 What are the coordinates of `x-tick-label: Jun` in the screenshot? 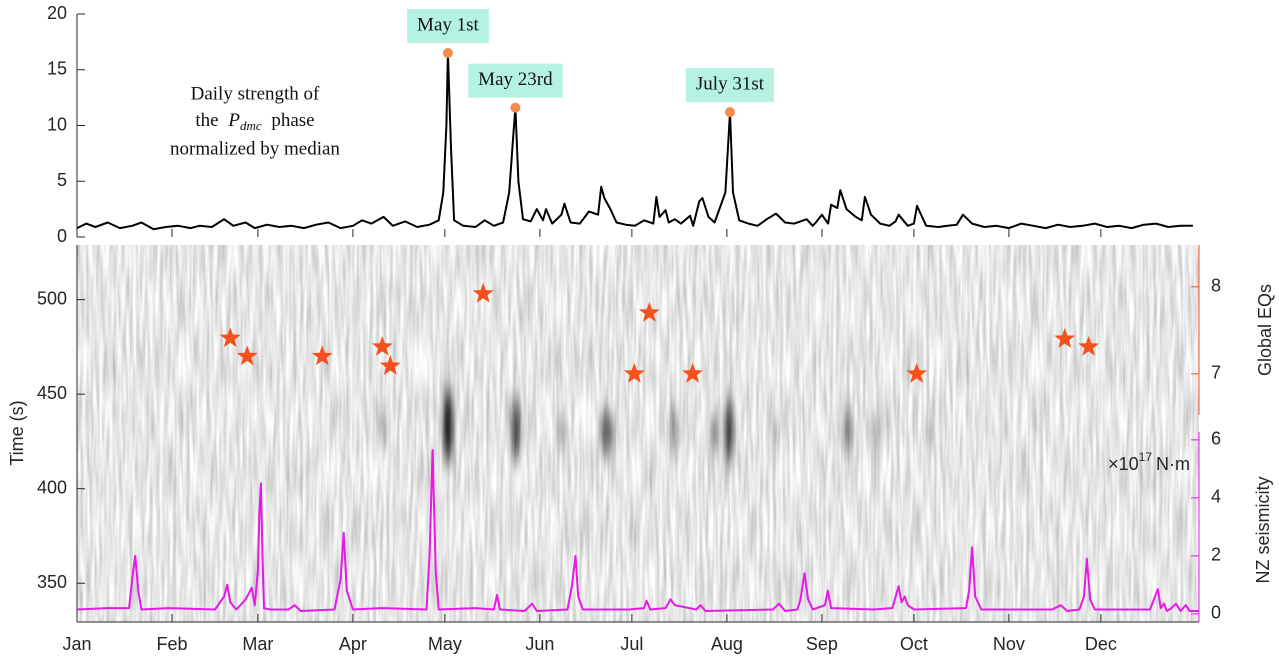 It's located at (539, 644).